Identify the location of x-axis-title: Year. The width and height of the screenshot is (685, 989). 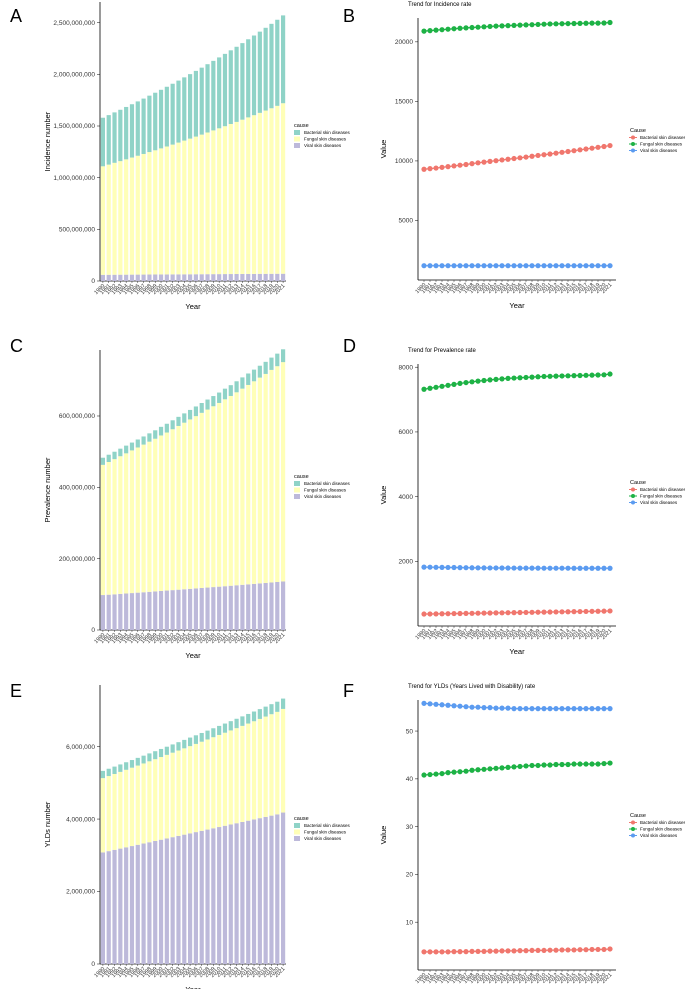
(193, 655).